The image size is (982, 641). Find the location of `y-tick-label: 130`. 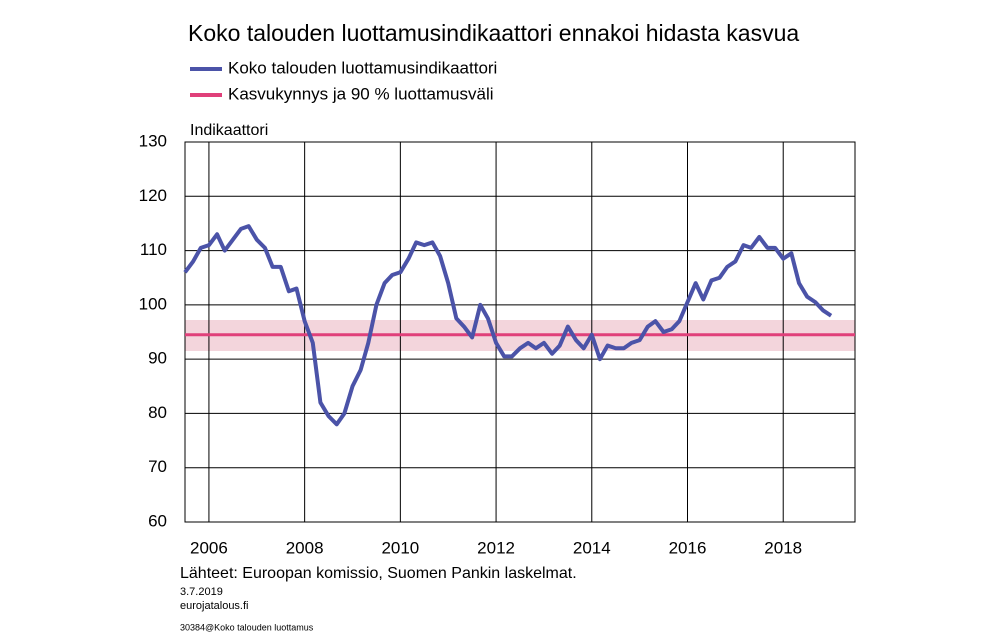

y-tick-label: 130 is located at coordinates (153, 140).